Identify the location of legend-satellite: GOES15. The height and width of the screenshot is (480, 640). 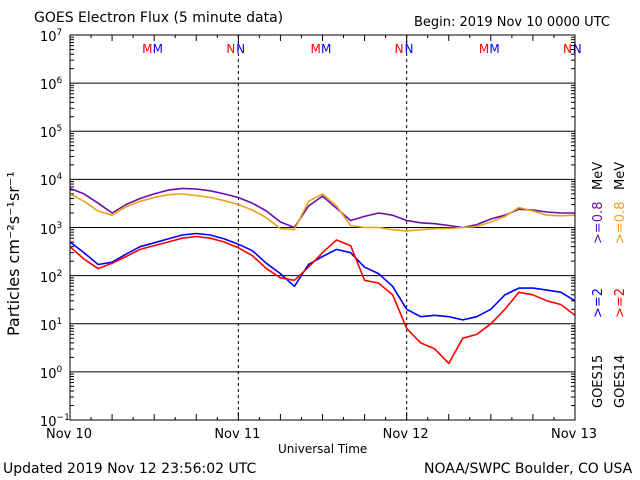
(598, 381).